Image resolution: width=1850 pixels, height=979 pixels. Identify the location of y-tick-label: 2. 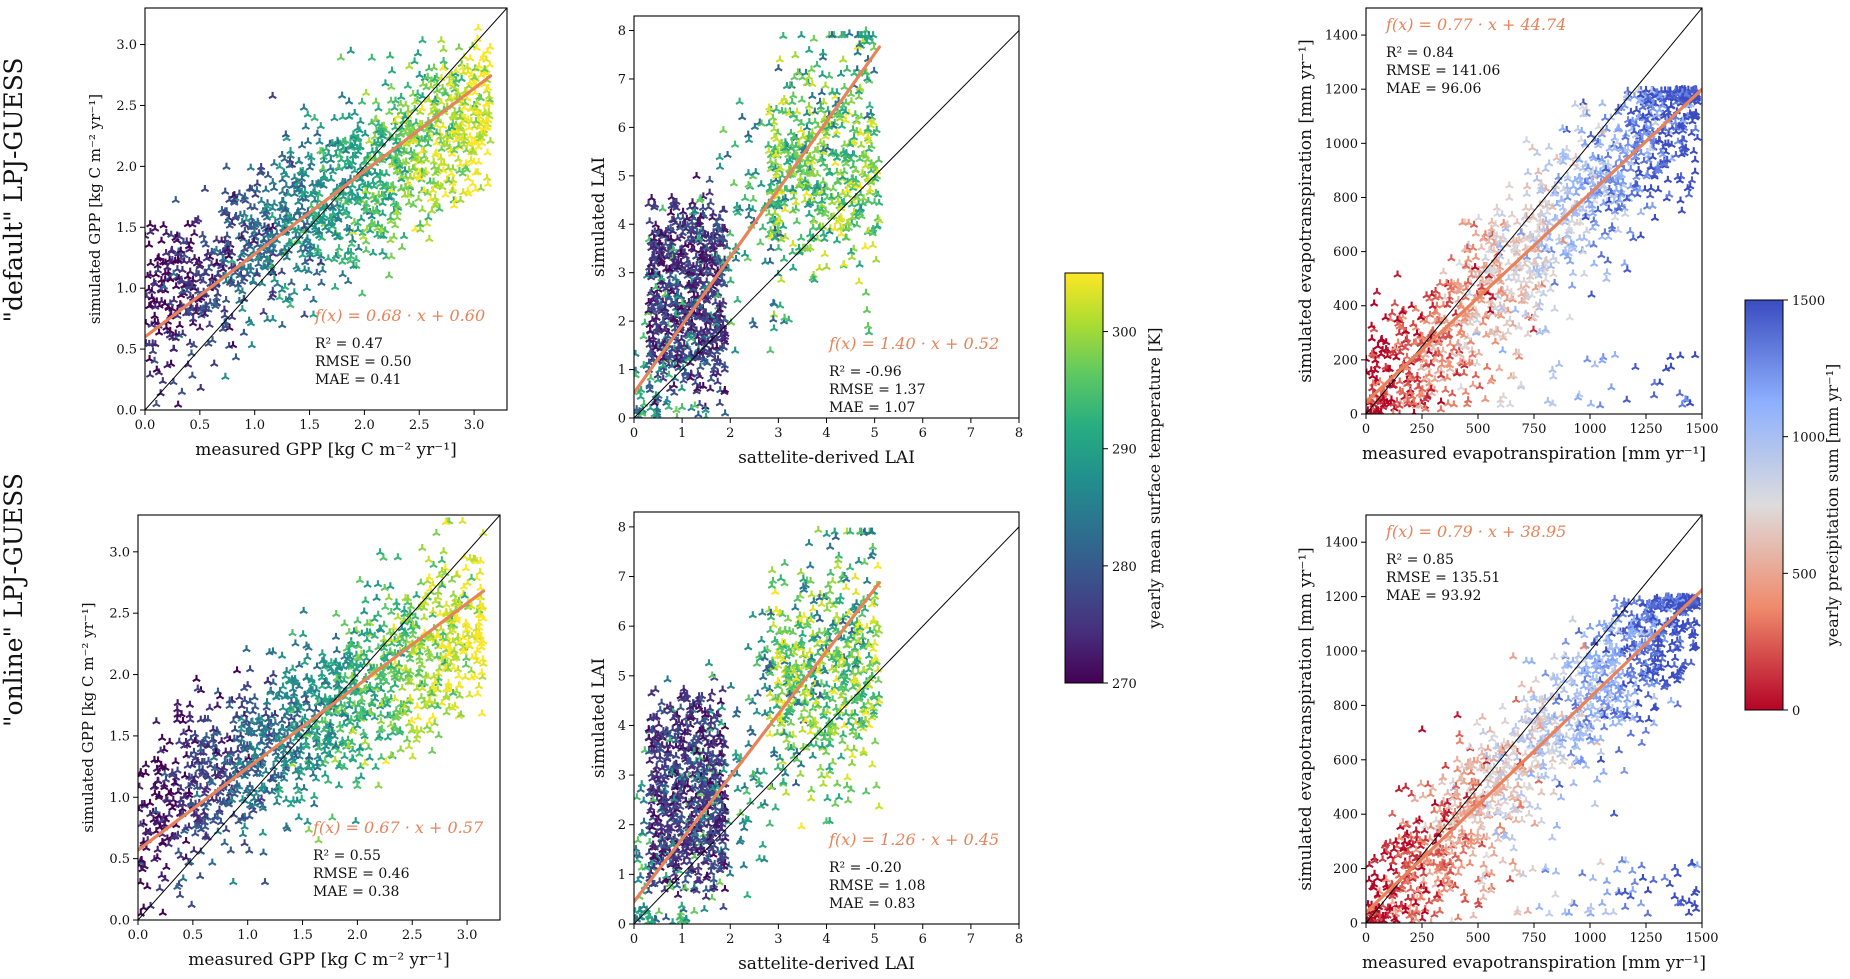
(622, 322).